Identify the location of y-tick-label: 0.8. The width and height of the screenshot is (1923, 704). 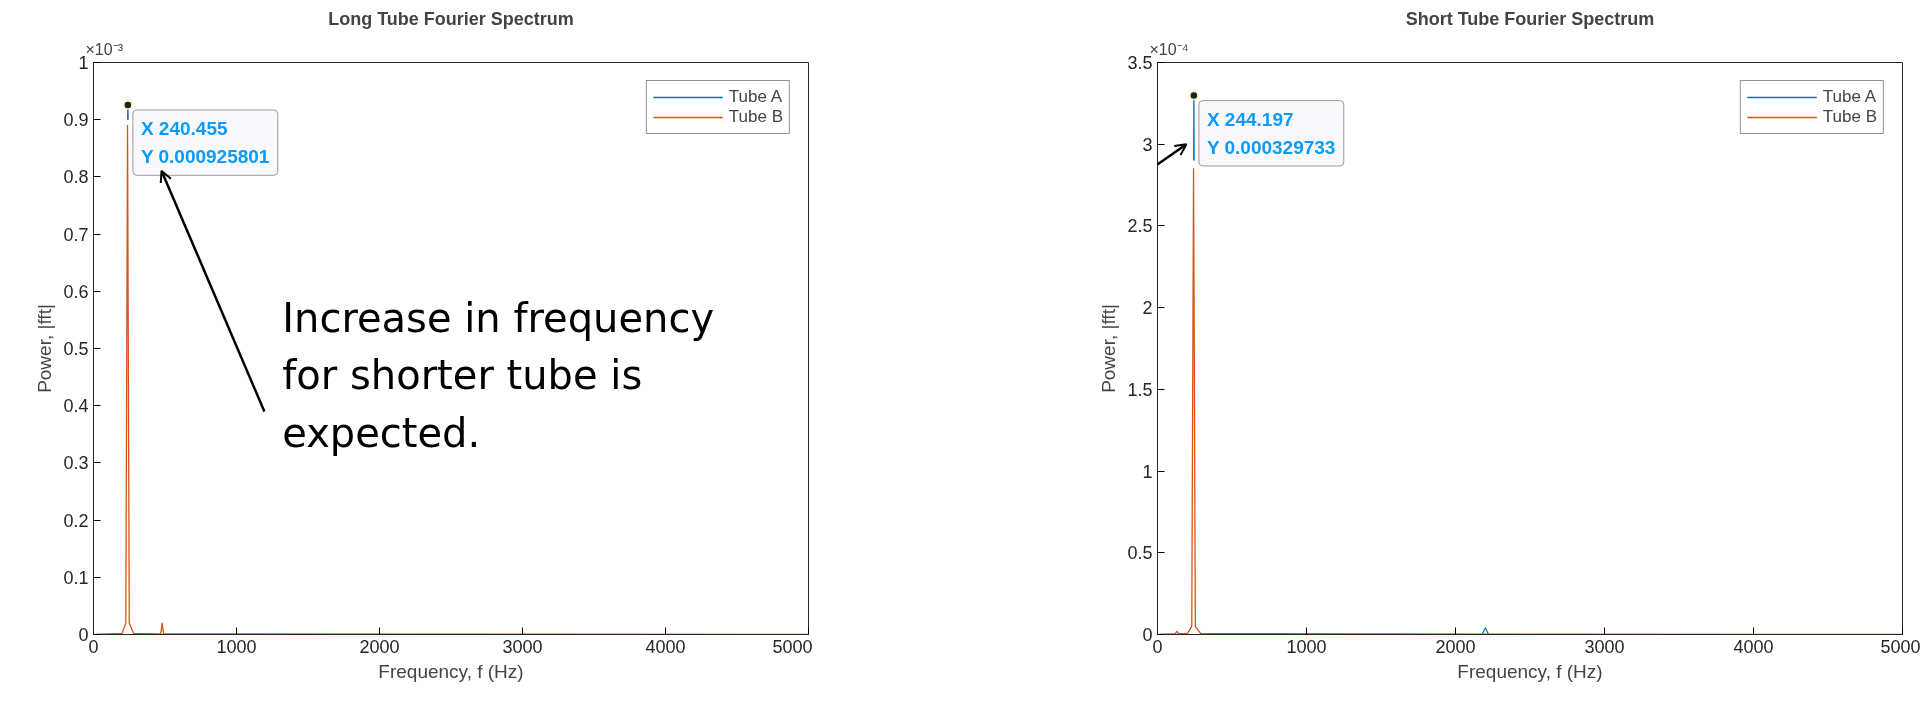
(76, 177).